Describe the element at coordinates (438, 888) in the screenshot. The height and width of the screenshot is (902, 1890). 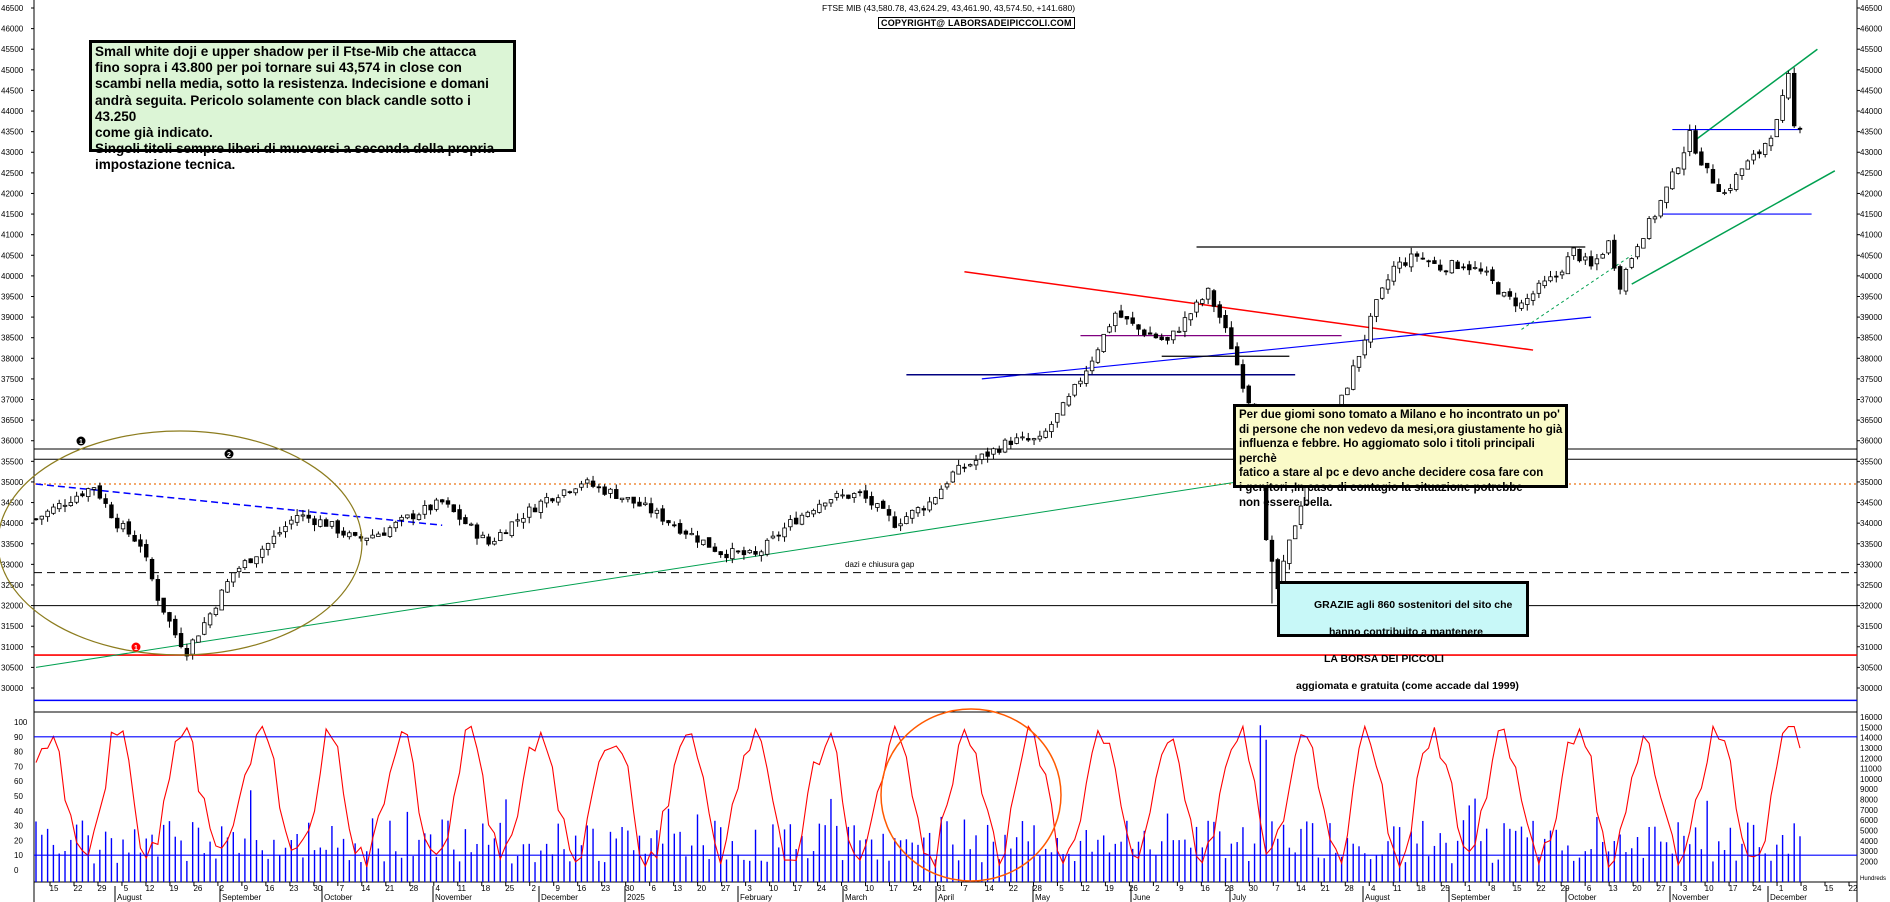
I see `date-tick-label: 4` at that location.